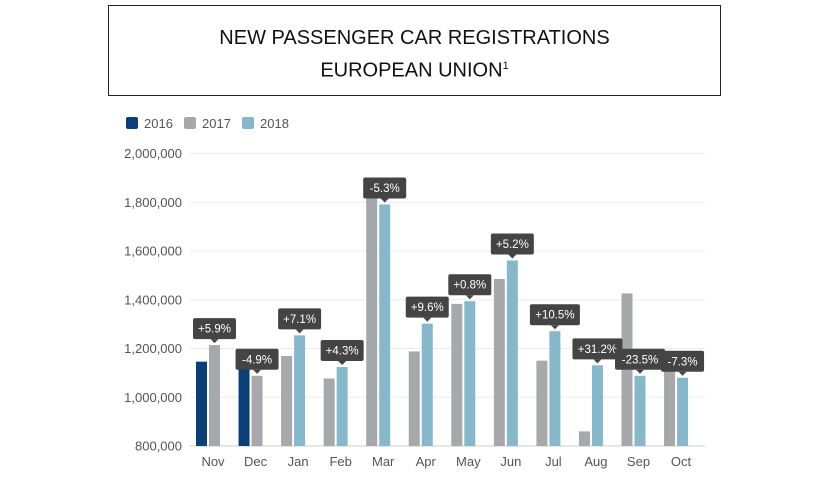 This screenshot has width=835, height=483. Describe the element at coordinates (153, 348) in the screenshot. I see `y-tick-label: 1,200,000` at that location.